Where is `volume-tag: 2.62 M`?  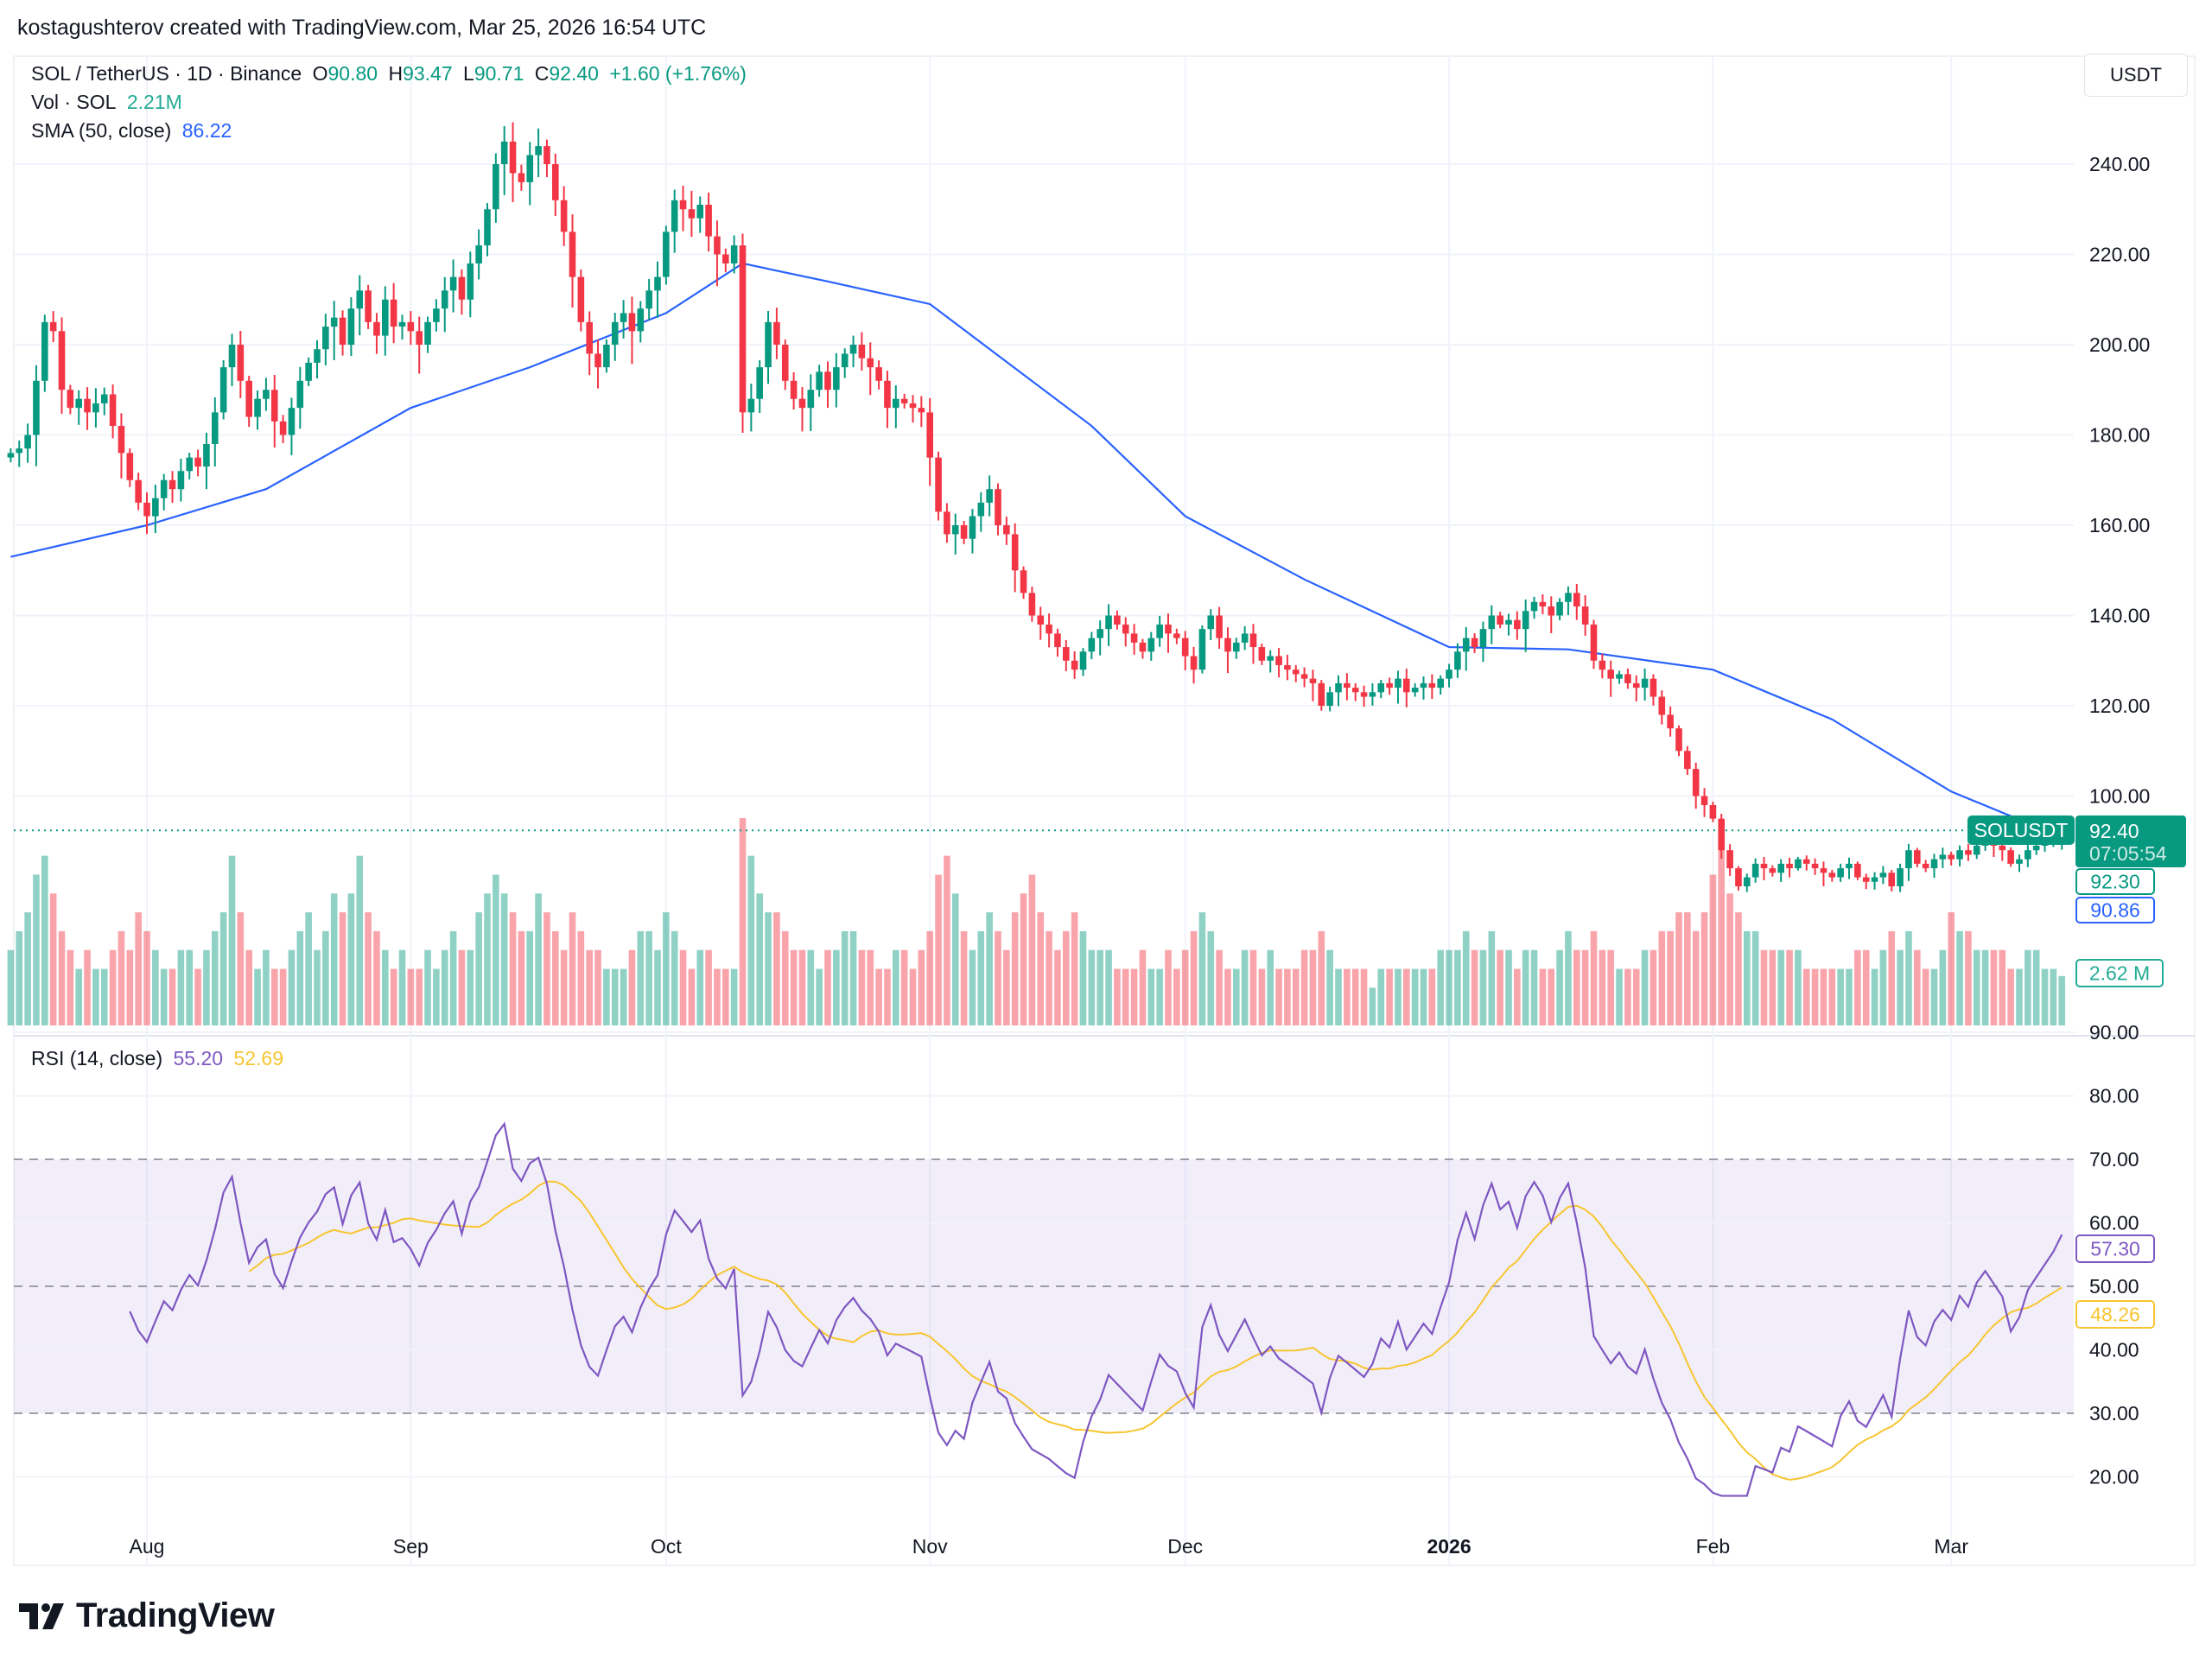 volume-tag: 2.62 M is located at coordinates (2119, 973).